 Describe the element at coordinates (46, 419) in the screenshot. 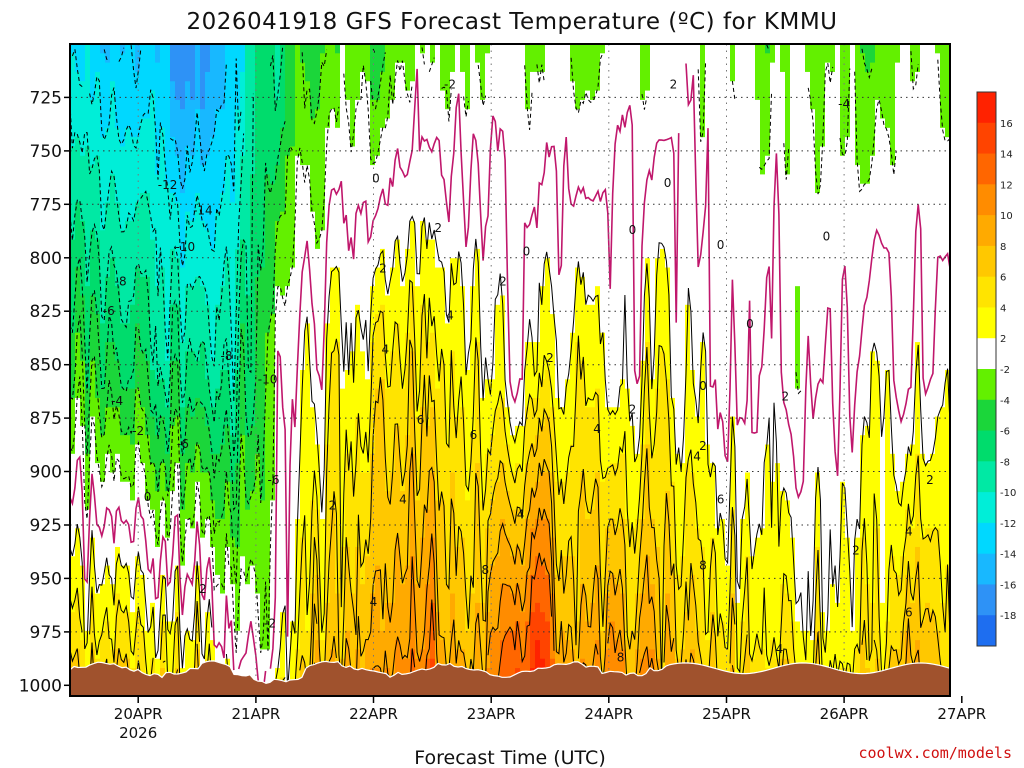

I see `y-tick-label: 875` at that location.